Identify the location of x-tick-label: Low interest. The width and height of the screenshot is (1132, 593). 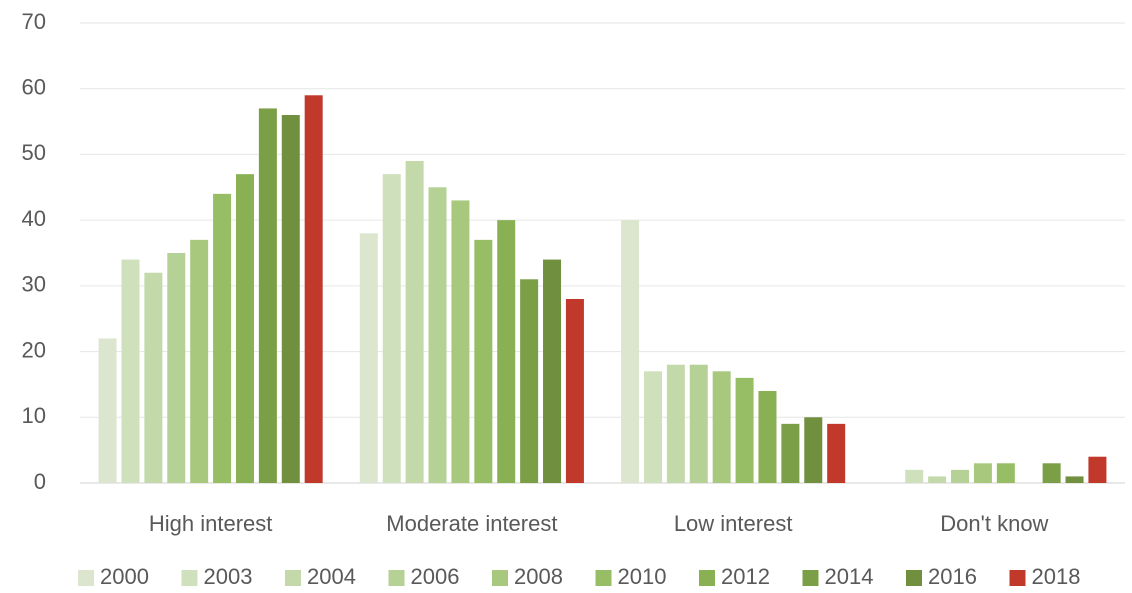
(733, 523).